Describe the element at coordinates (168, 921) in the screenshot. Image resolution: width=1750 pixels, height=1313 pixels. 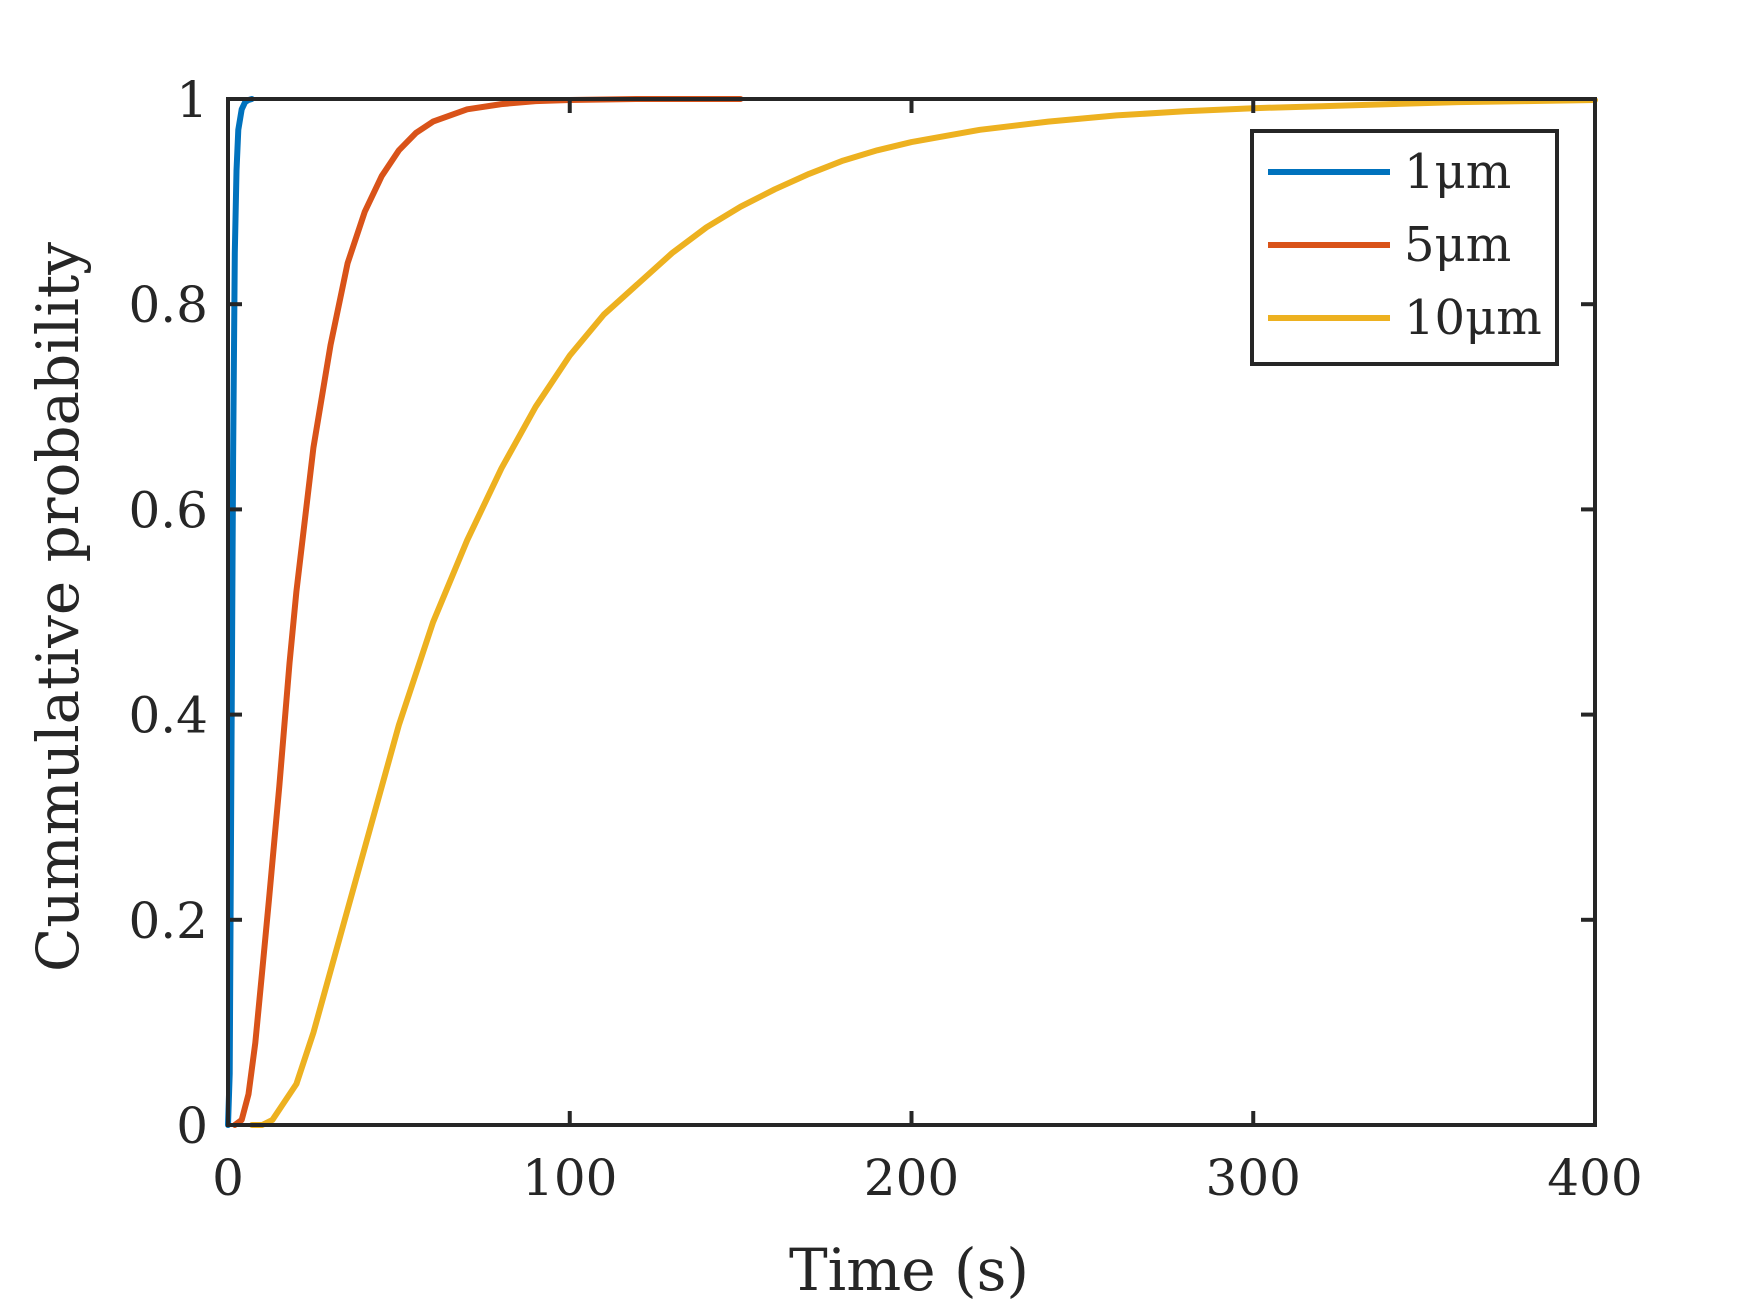
I see `y-tick-label: 0.2` at that location.